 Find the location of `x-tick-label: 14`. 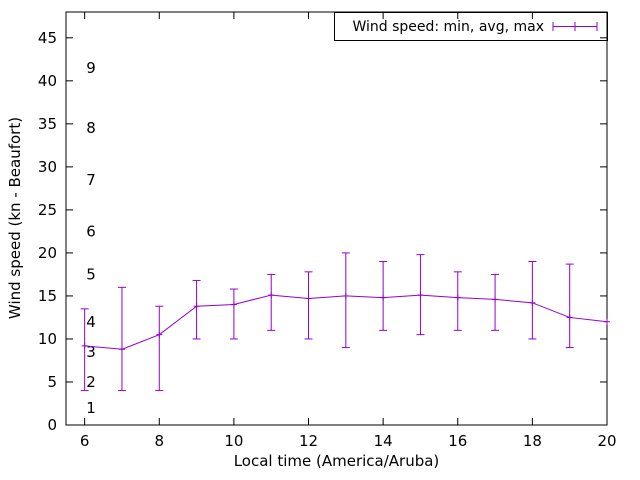

x-tick-label: 14 is located at coordinates (383, 441).